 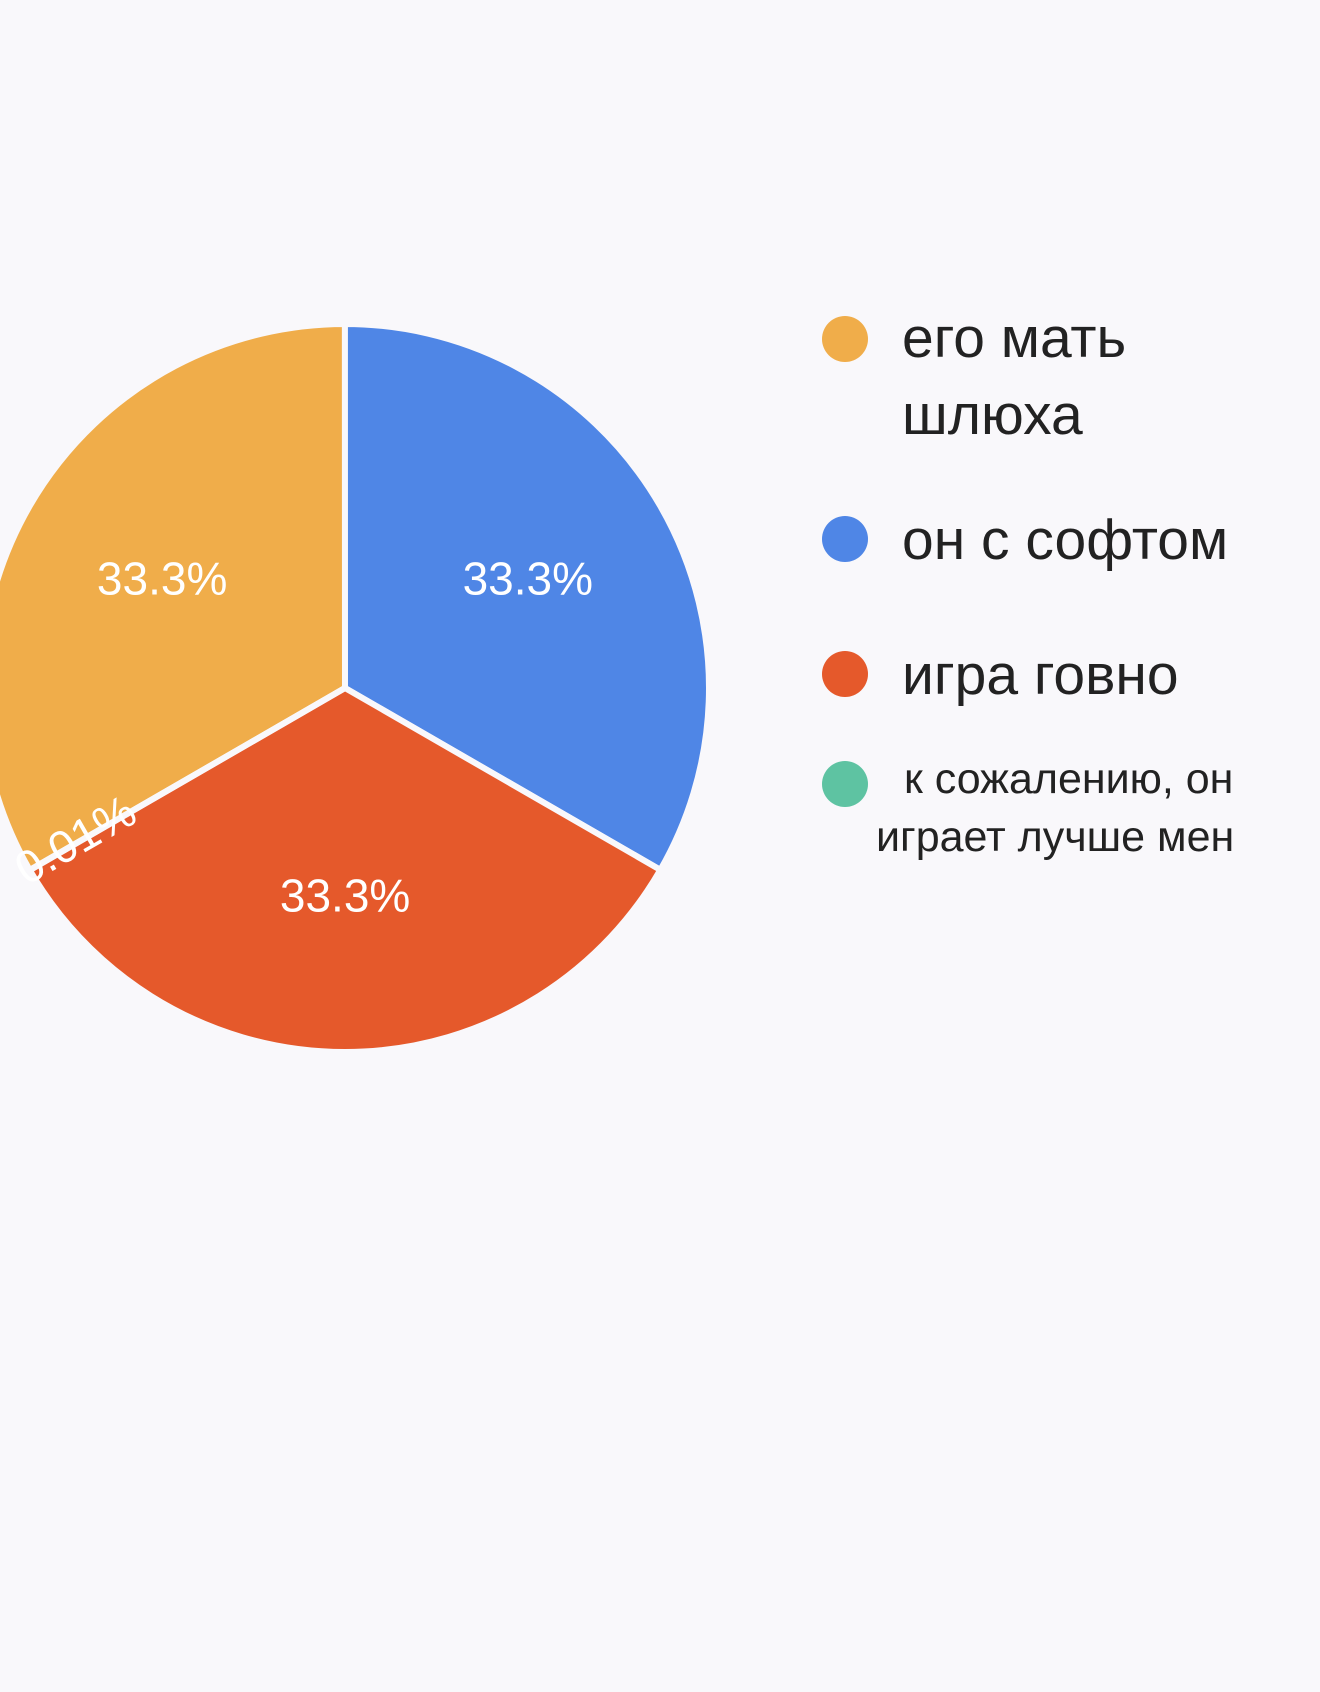 I want to click on legend-label: игра говно, so click(x=1040, y=675).